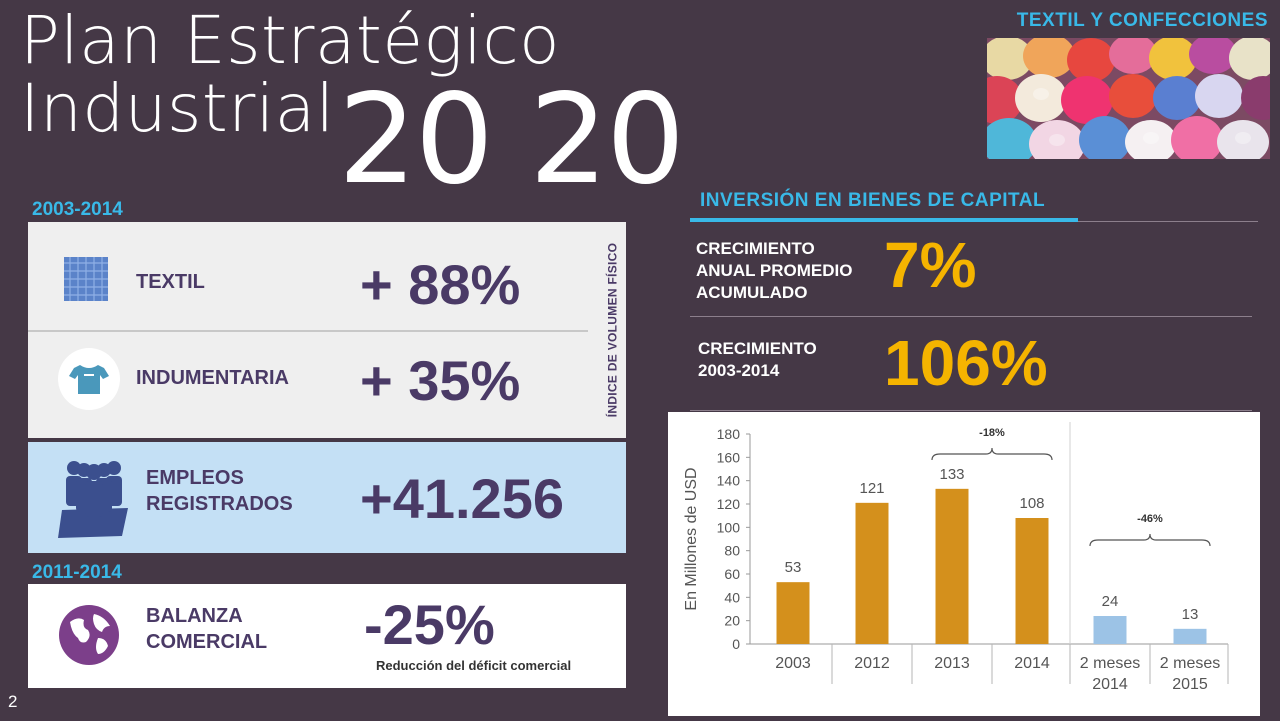  What do you see at coordinates (732, 551) in the screenshot?
I see `y-tick-label: 80` at bounding box center [732, 551].